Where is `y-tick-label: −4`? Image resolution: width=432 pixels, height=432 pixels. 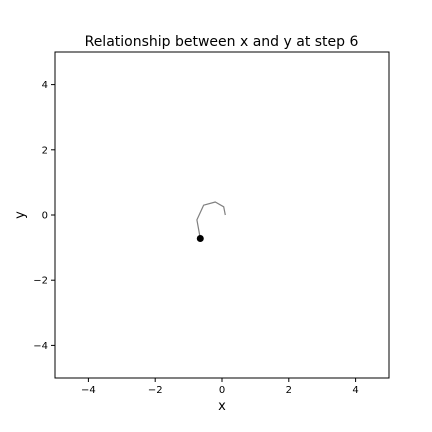
y-tick-label: −4 is located at coordinates (40, 346).